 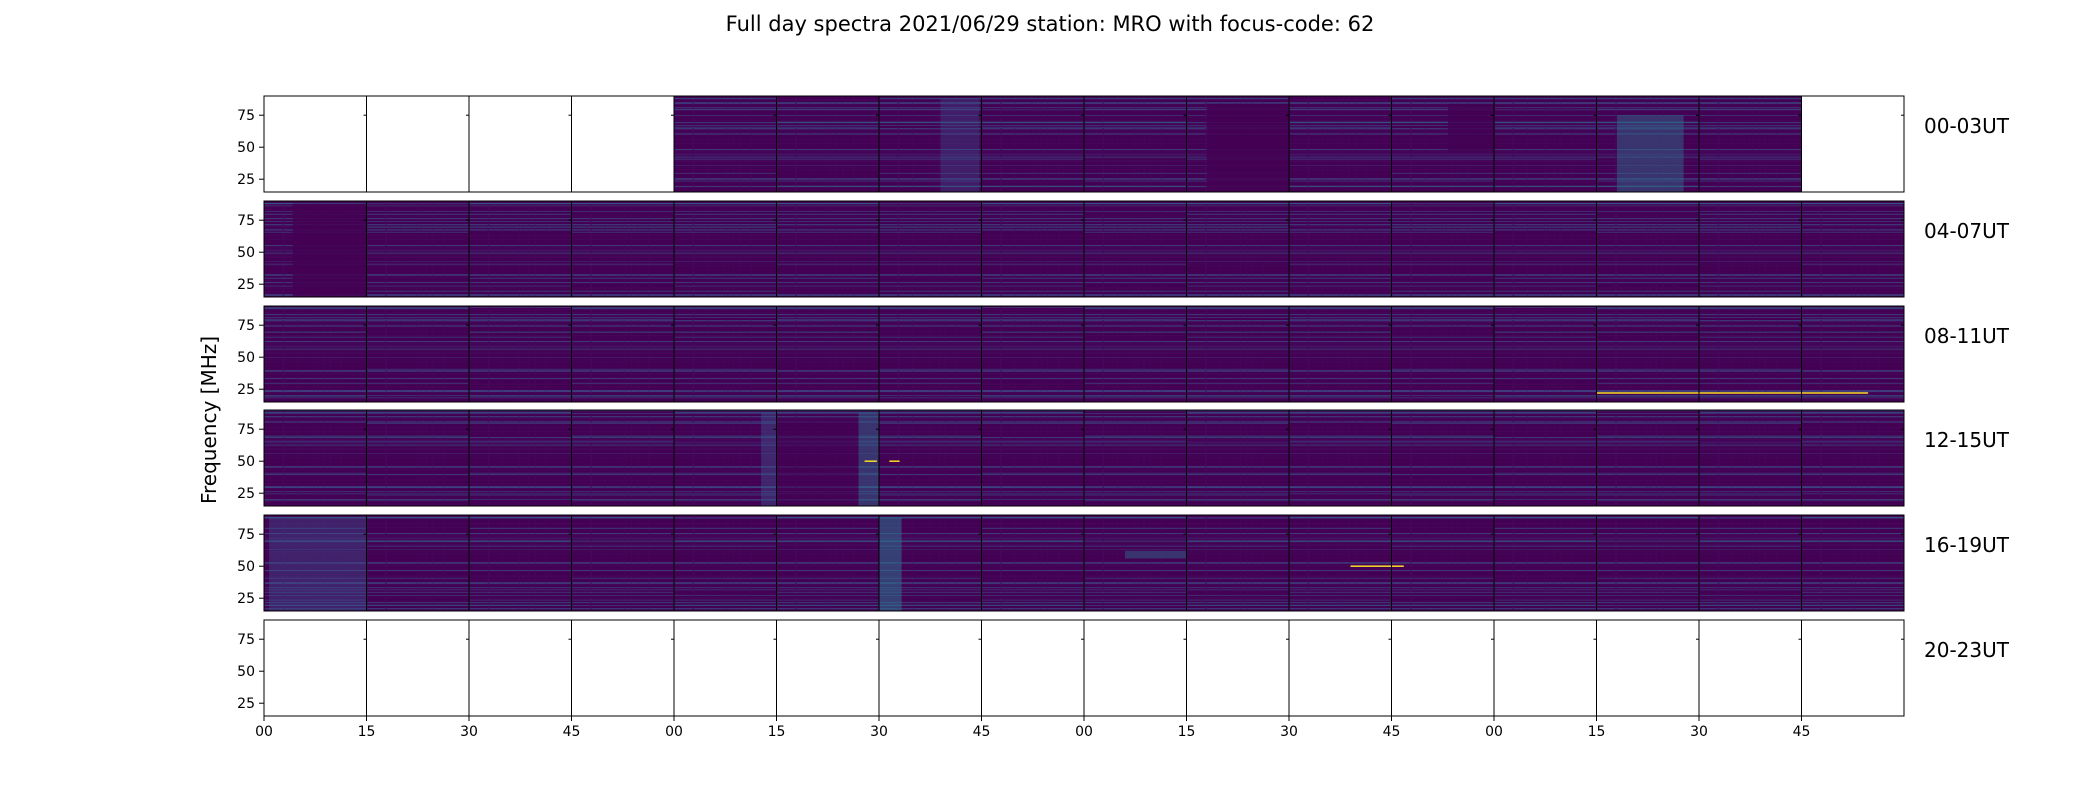 I want to click on row-time-label: 12-15UT, so click(x=1967, y=440).